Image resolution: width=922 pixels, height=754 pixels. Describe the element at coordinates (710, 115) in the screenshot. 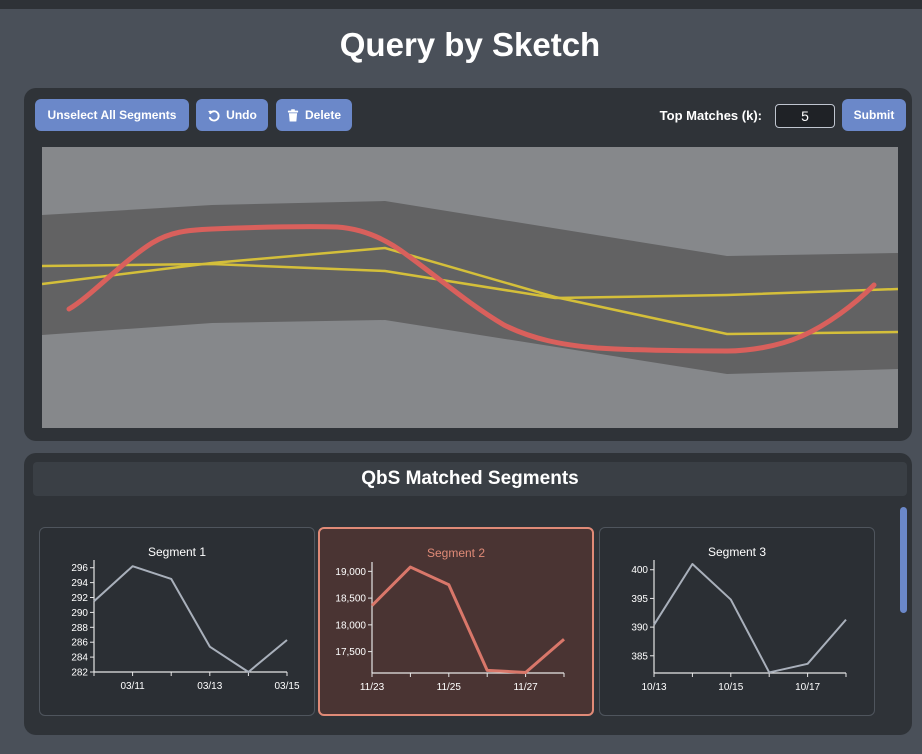

I see `top-matches-label: Top Matches (k):` at that location.